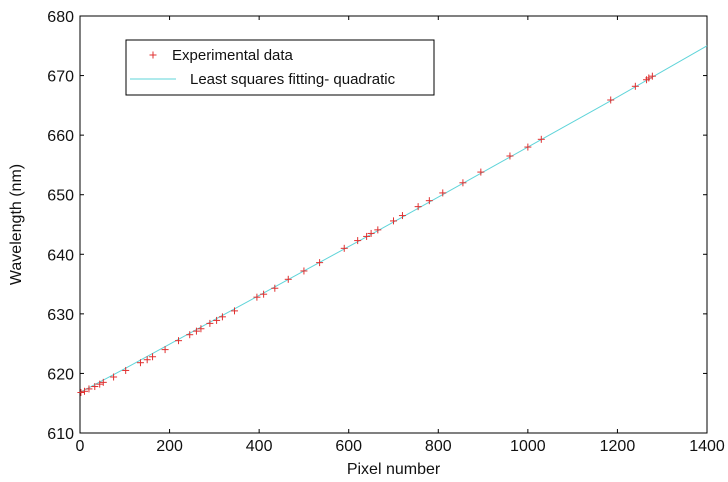 This screenshot has width=728, height=482. Describe the element at coordinates (618, 446) in the screenshot. I see `x-tick-label: 1200` at that location.